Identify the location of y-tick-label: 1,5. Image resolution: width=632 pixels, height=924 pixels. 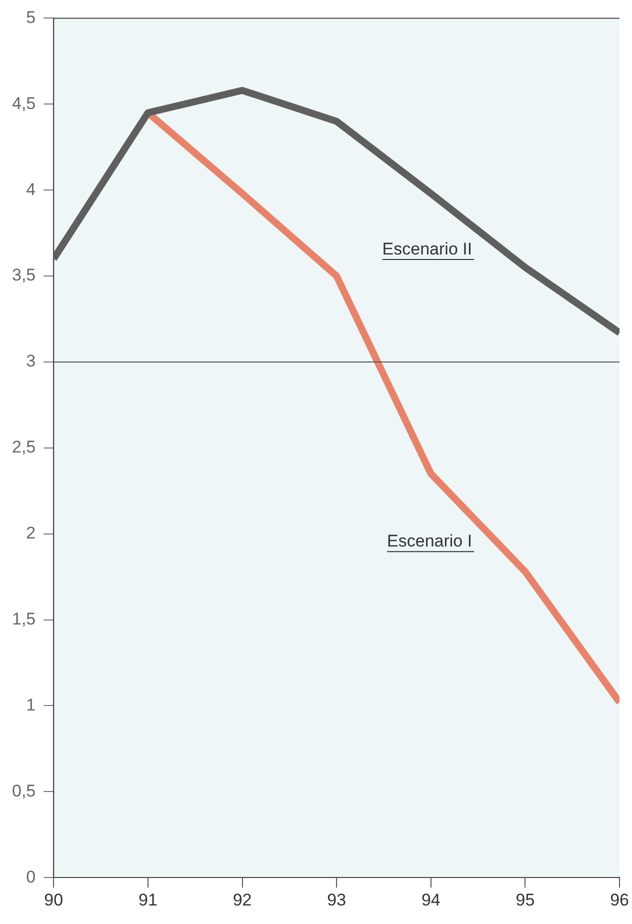
(24, 618).